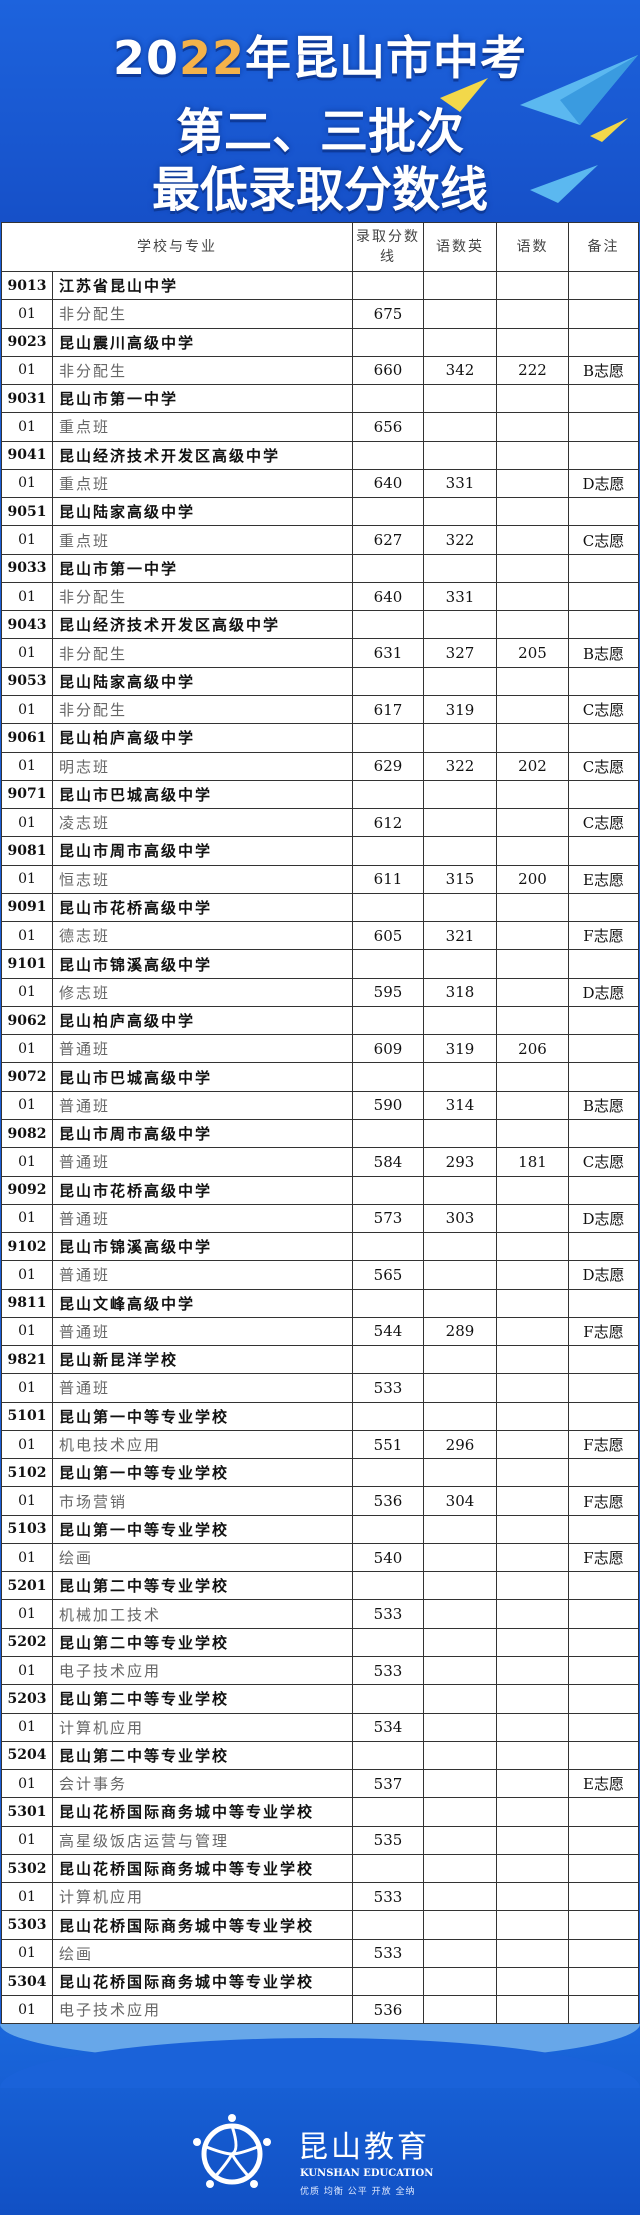 Image resolution: width=640 pixels, height=2215 pixels. I want to click on cell-name: 昆山市锦溪高级中学, so click(202, 964).